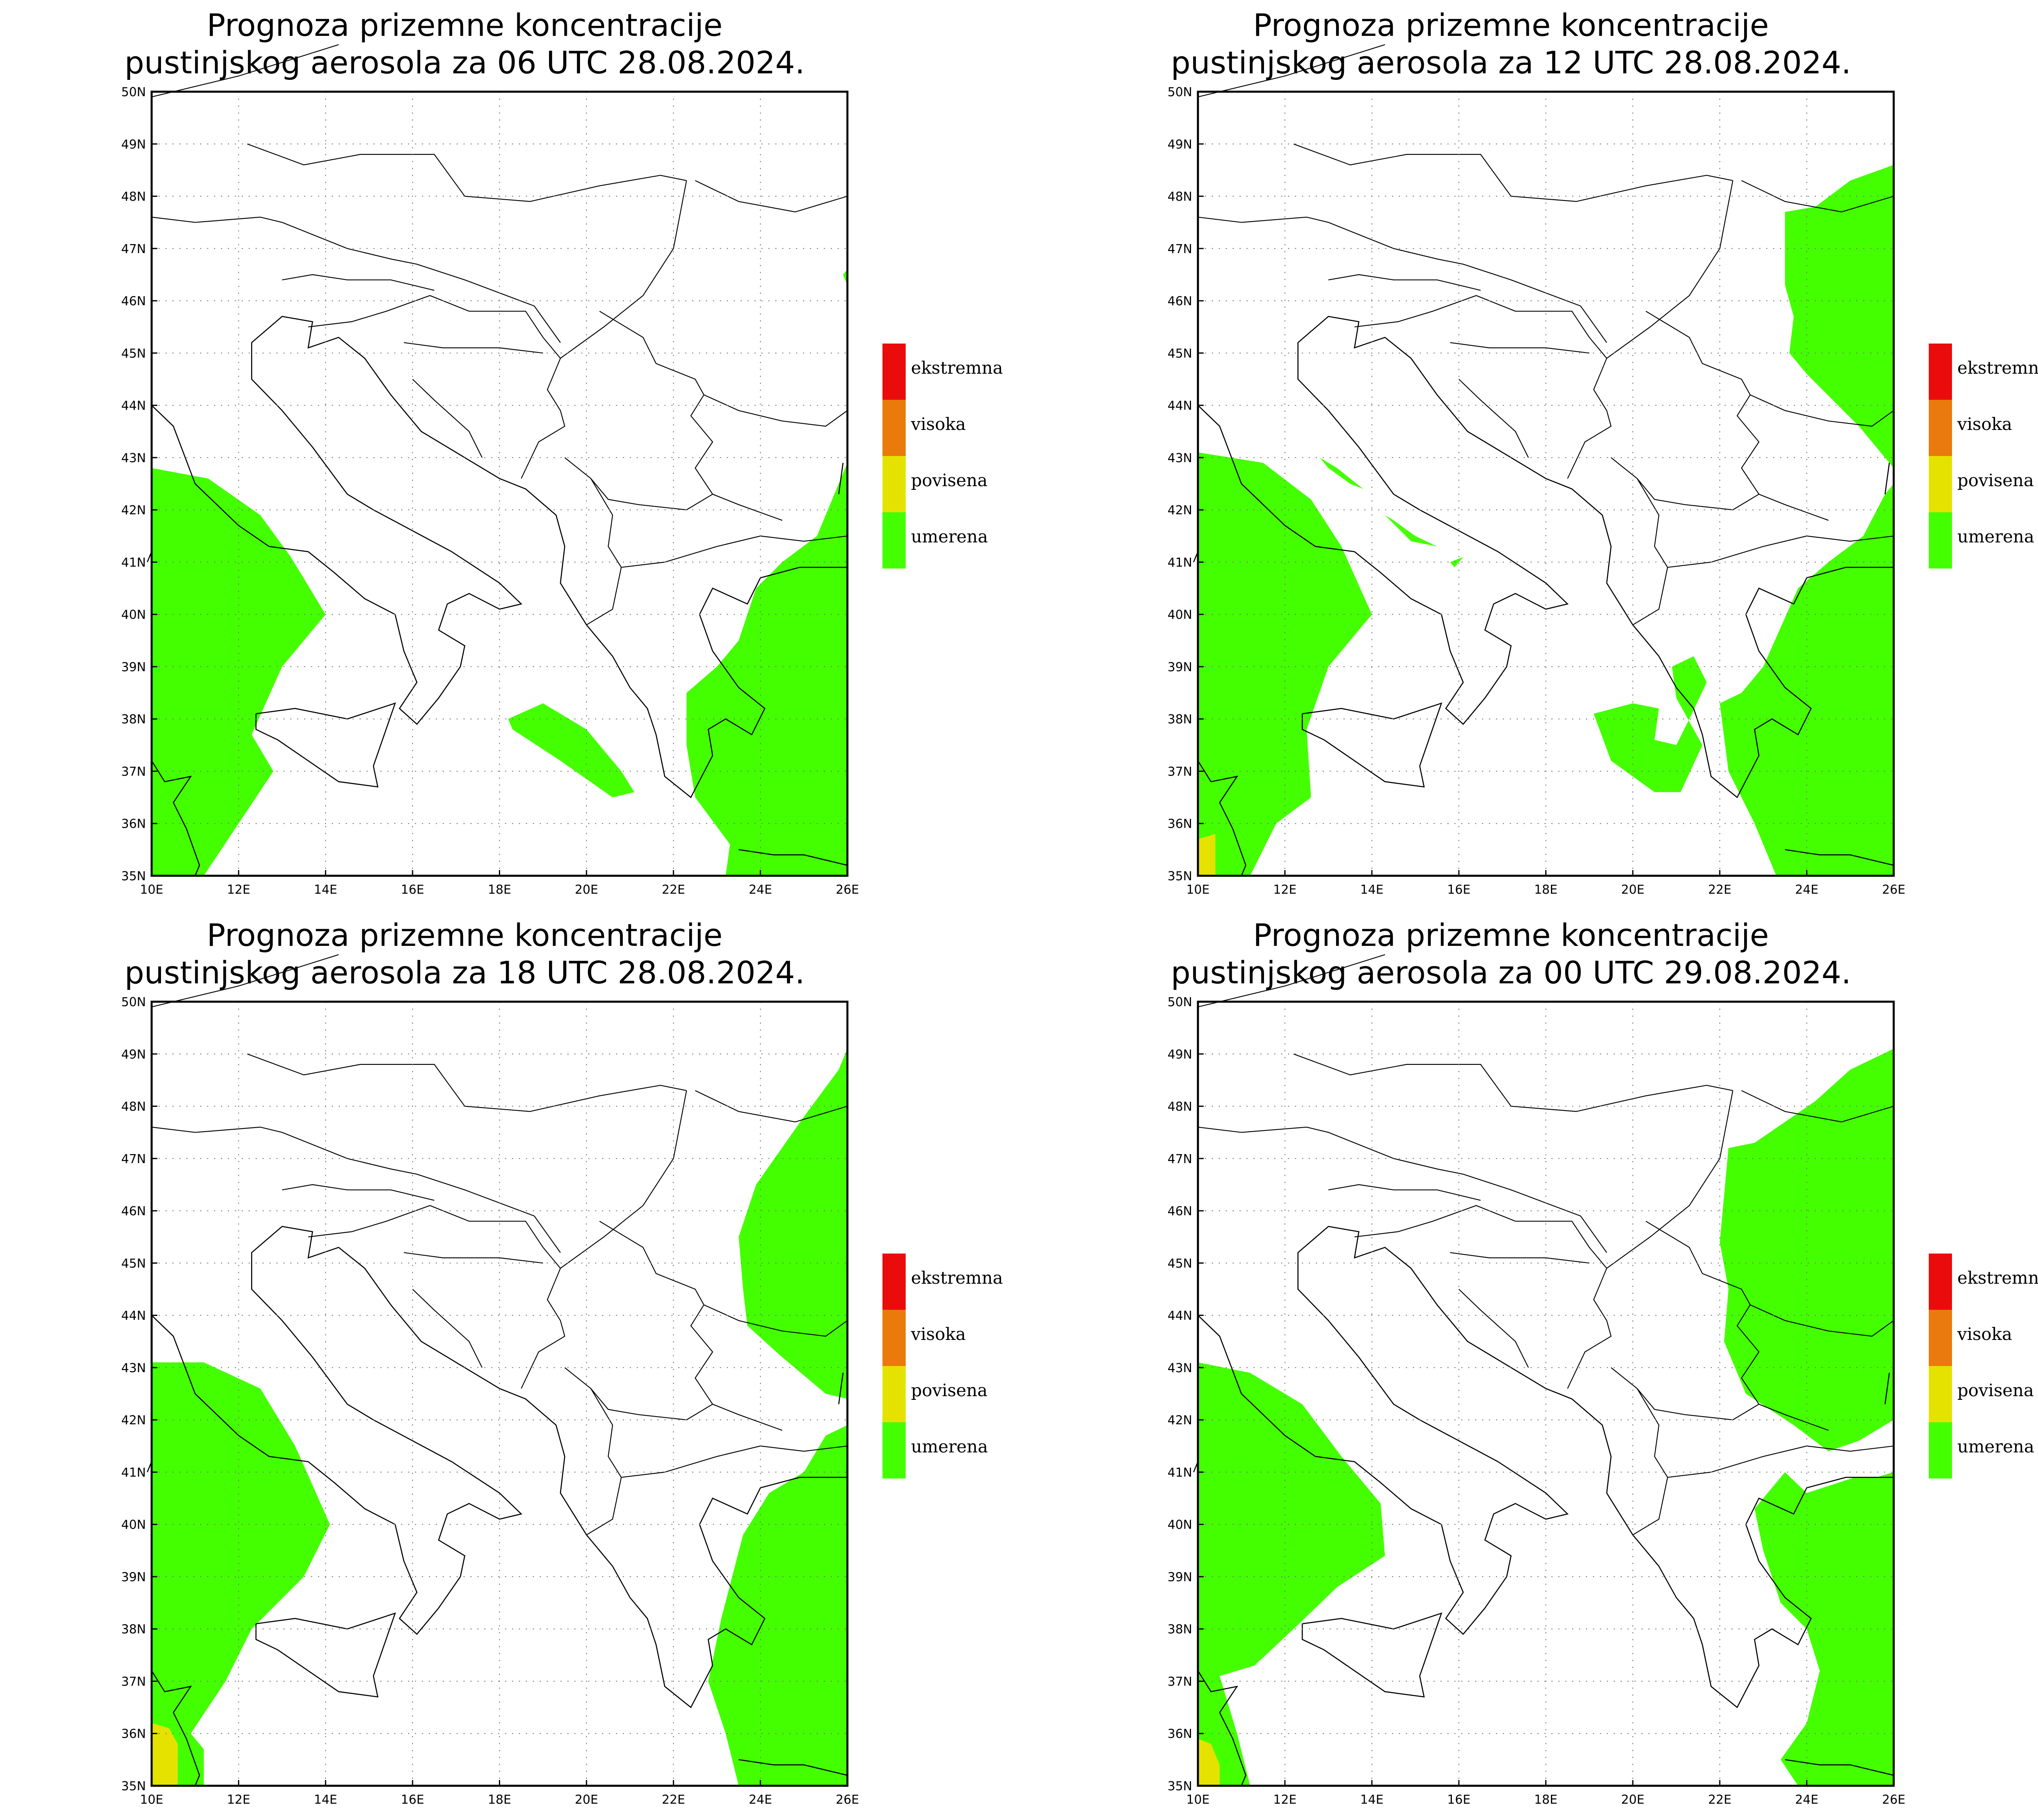  I want to click on lon-tick-label: 14E, so click(1372, 890).